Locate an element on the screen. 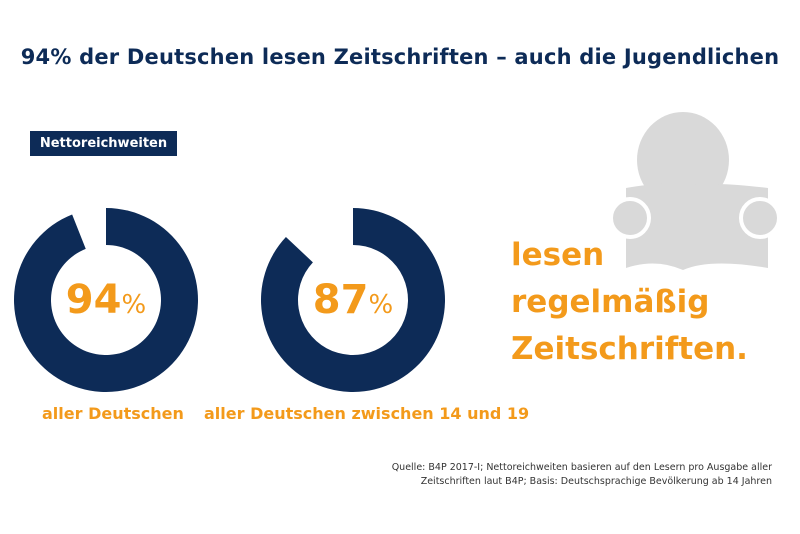  donut-value-0: 94% is located at coordinates (106, 300).